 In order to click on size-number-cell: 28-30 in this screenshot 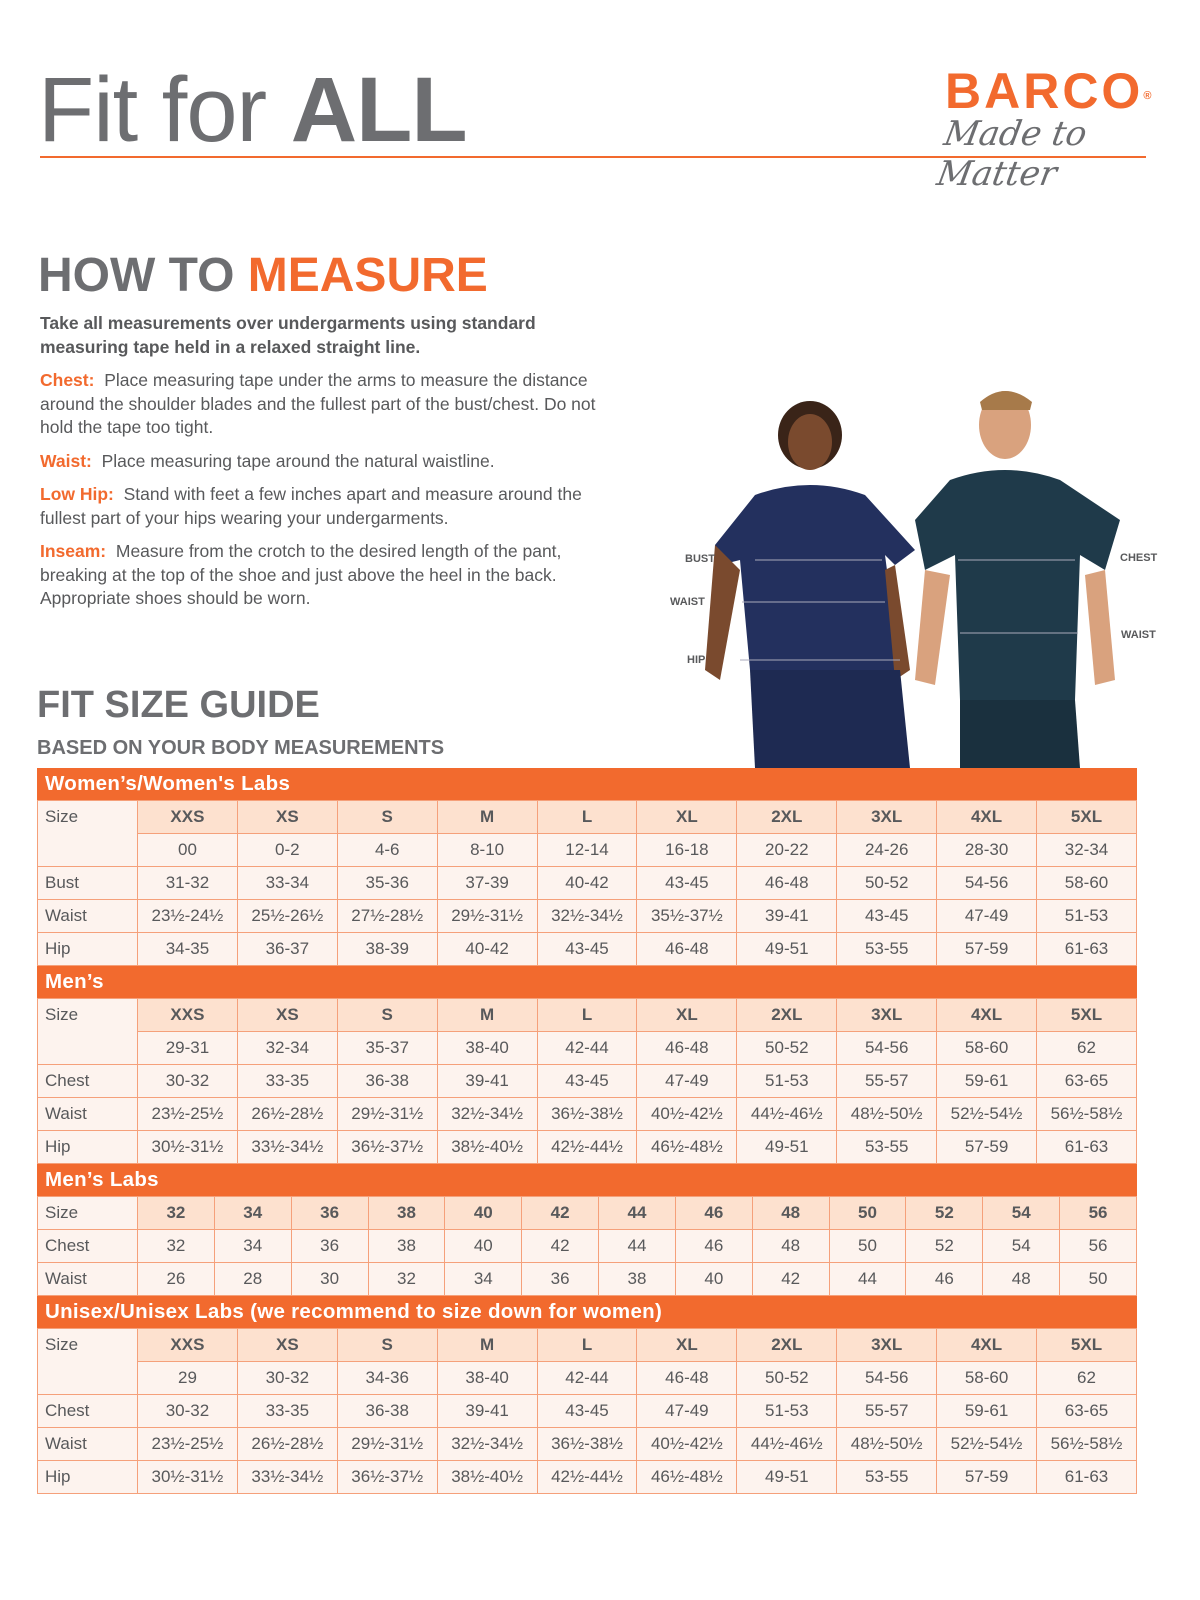, I will do `click(987, 850)`.